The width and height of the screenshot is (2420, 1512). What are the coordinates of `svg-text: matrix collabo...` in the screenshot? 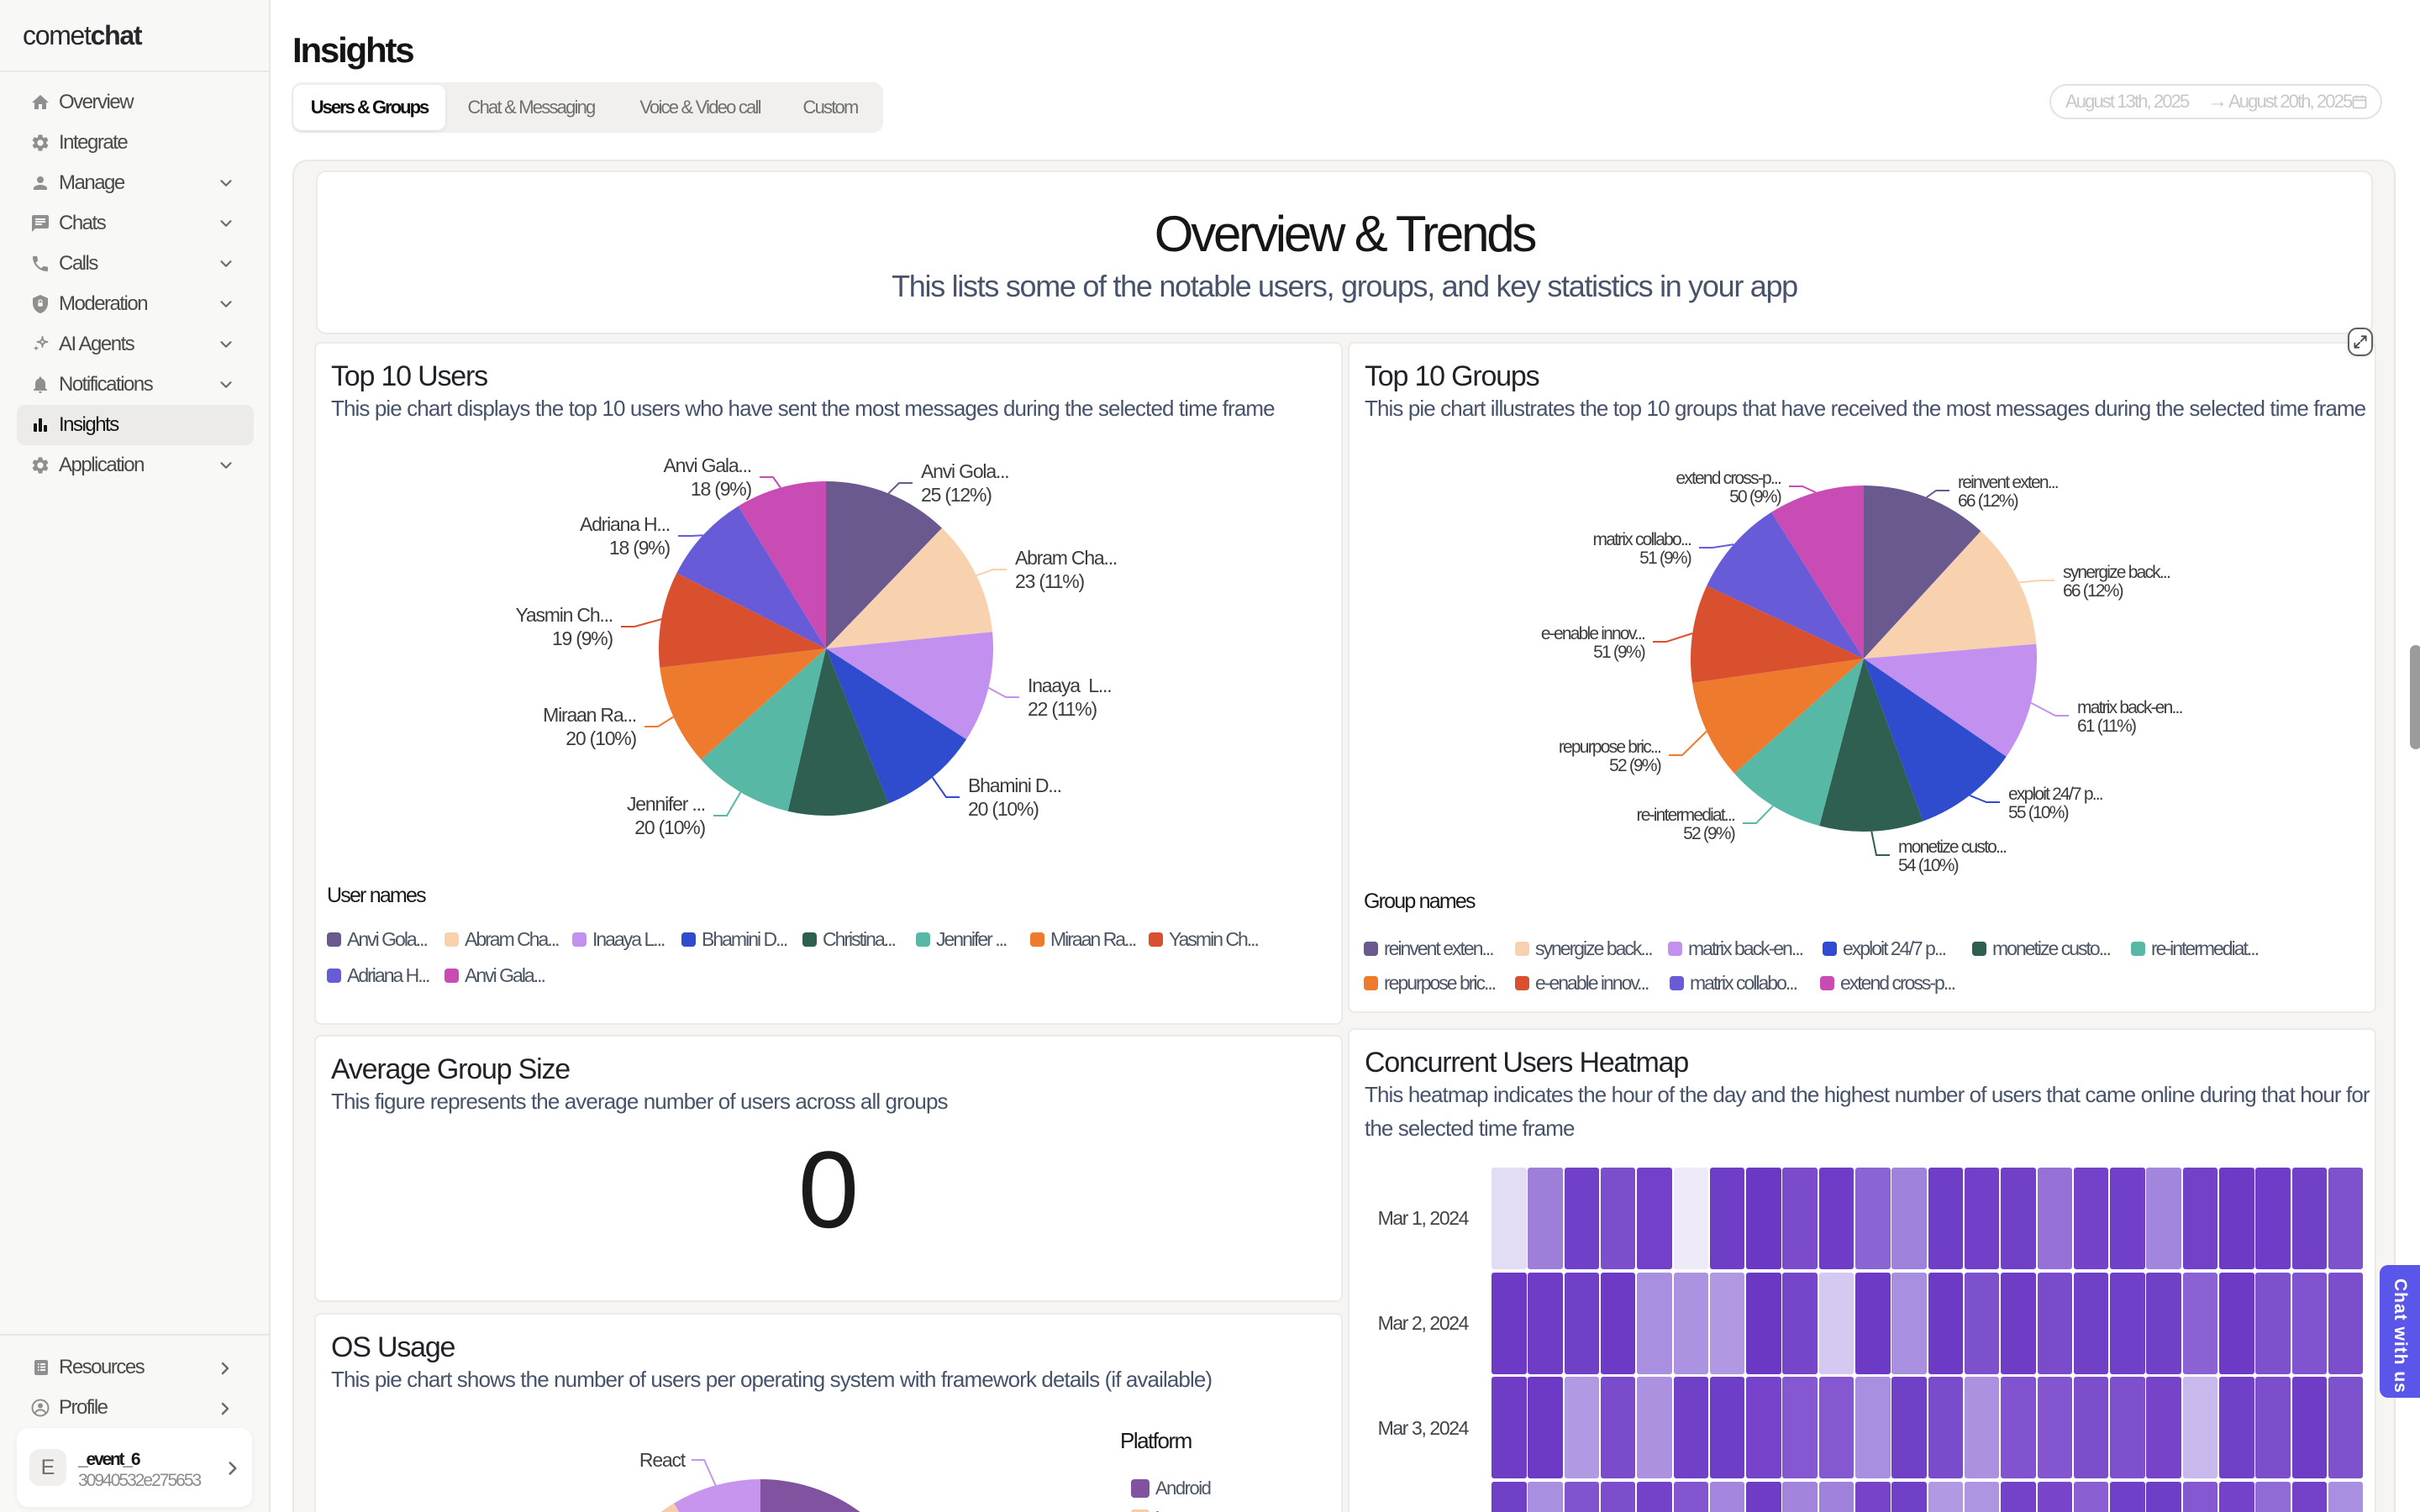 It's located at (1642, 539).